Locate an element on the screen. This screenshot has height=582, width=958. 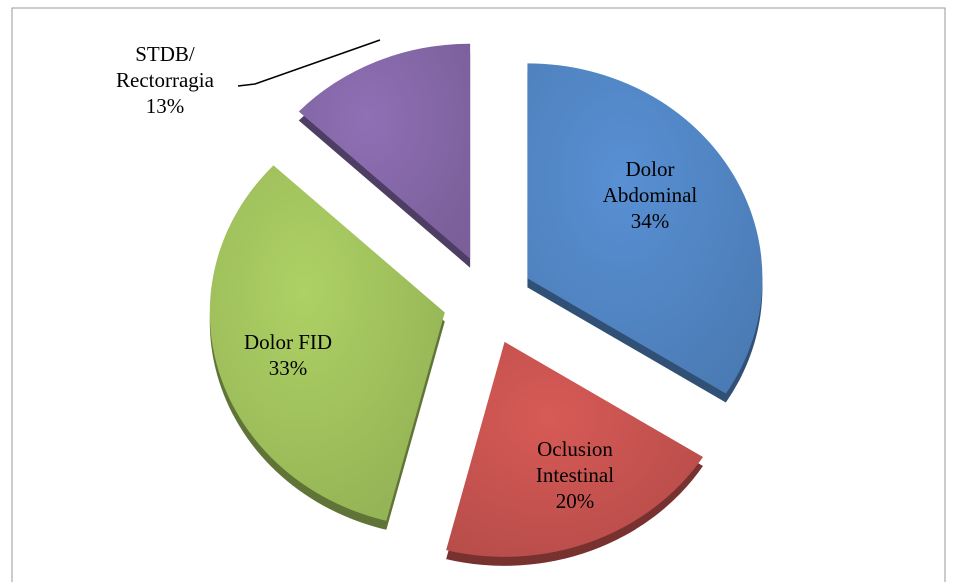
data-label: Dolor FID 33% is located at coordinates (288, 355).